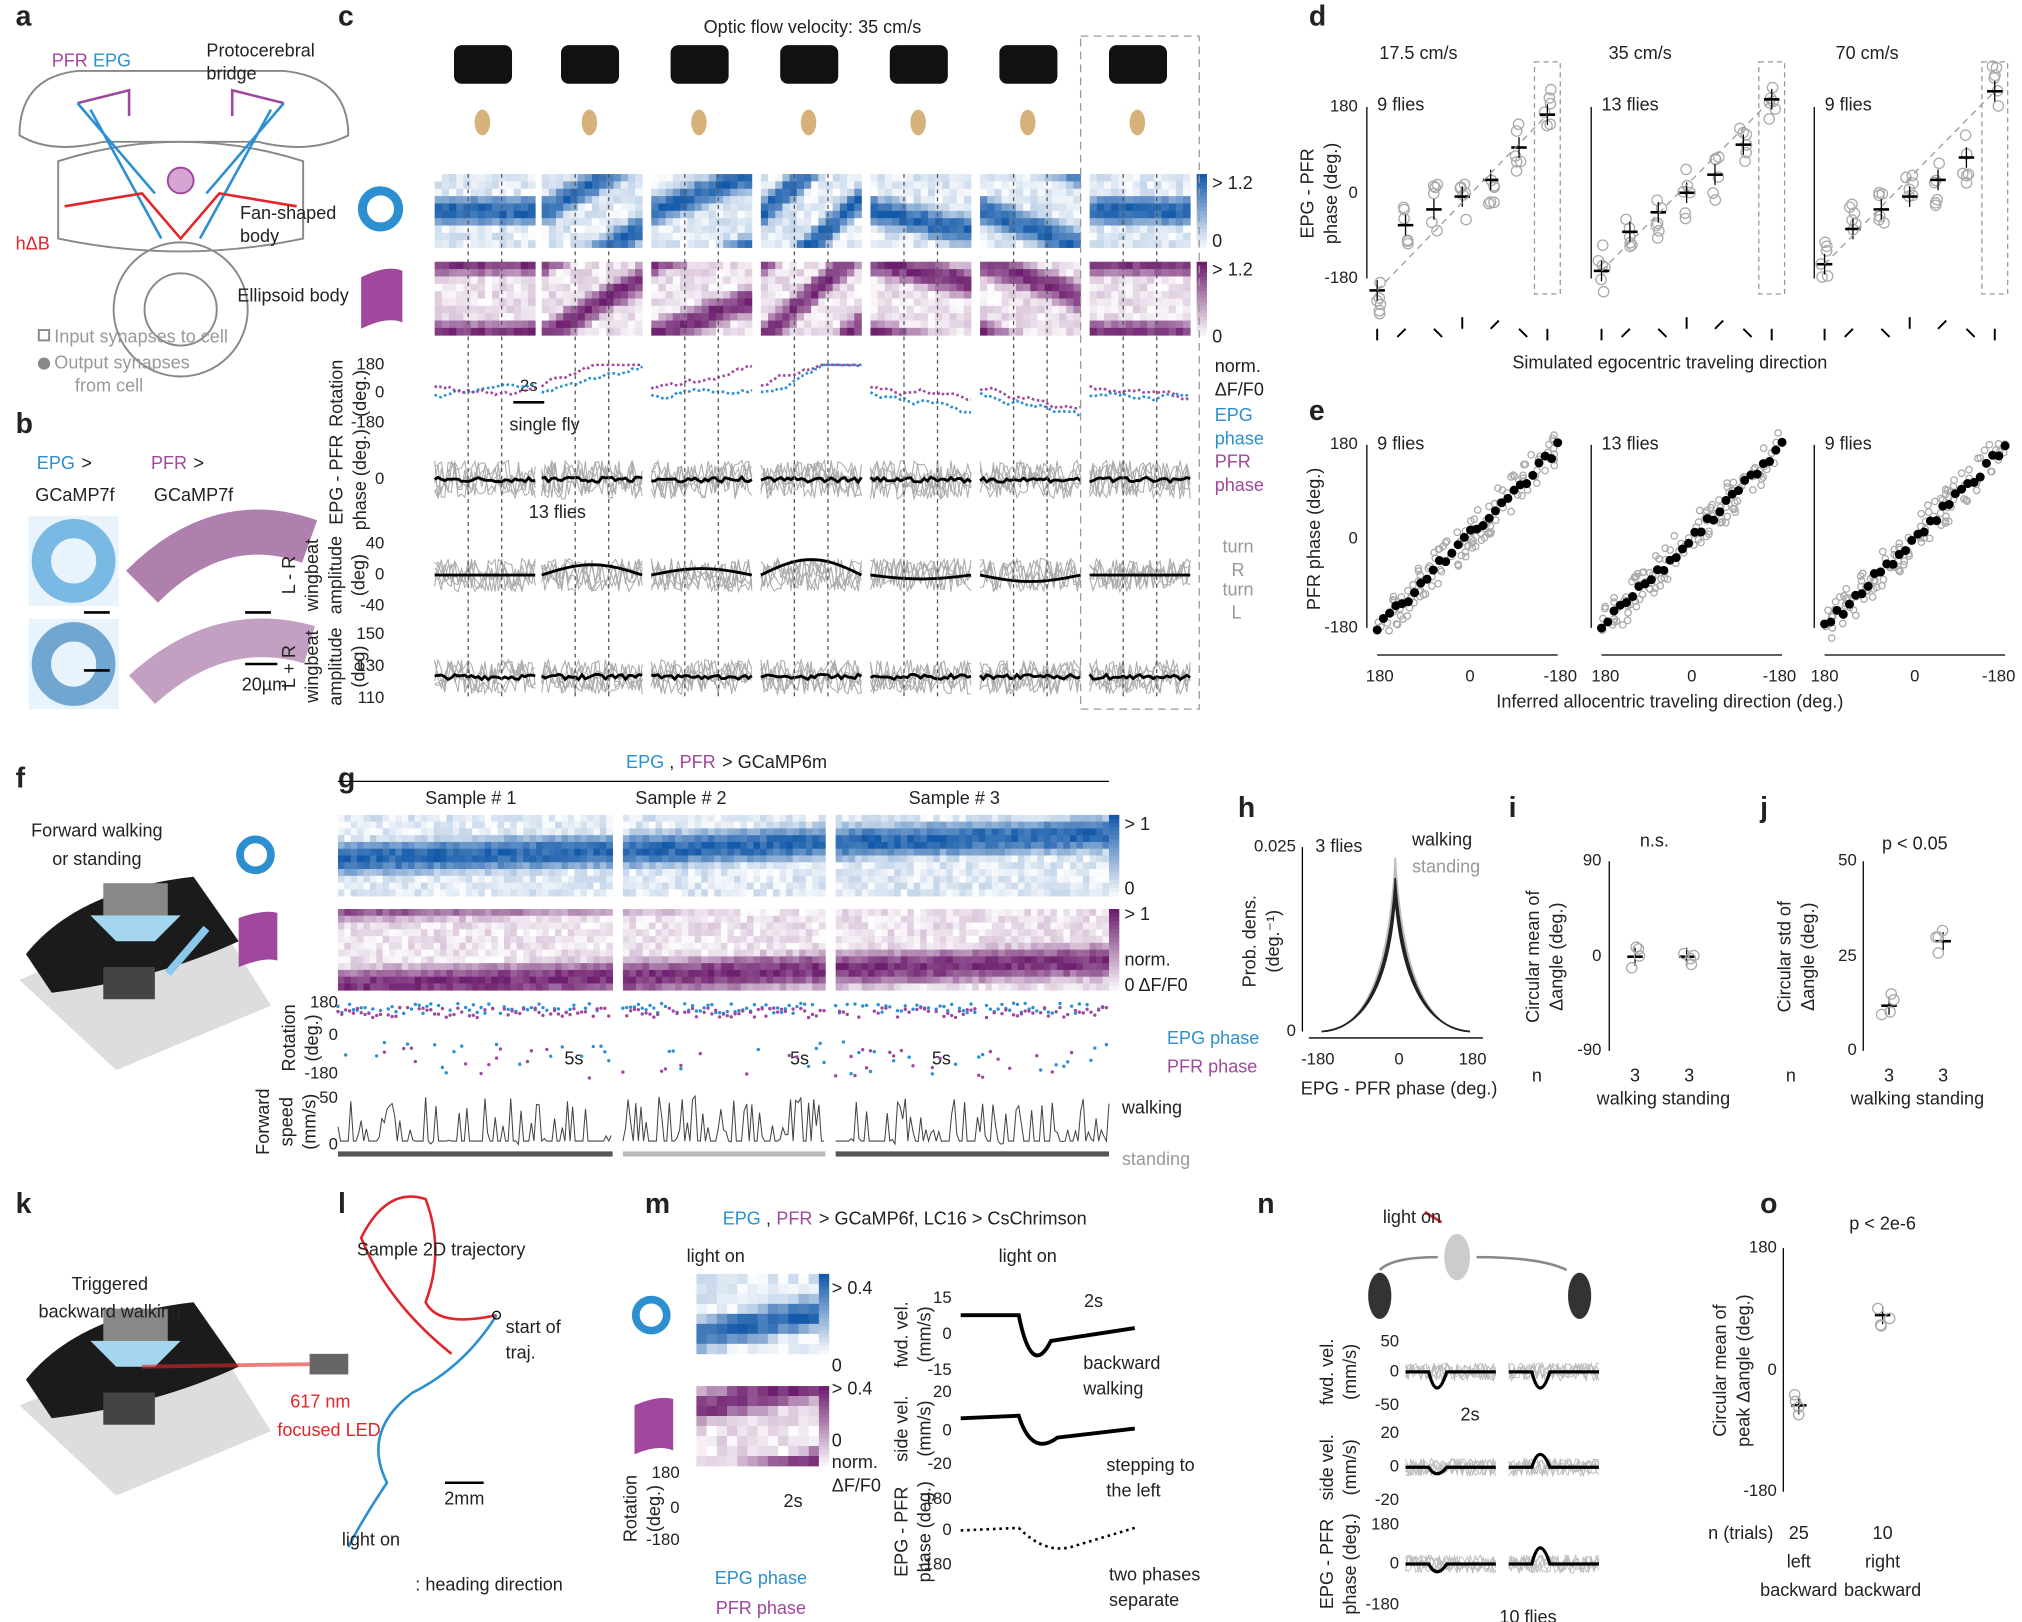 The height and width of the screenshot is (1622, 2022). I want to click on label: 17.5 cm/s, so click(1418, 53).